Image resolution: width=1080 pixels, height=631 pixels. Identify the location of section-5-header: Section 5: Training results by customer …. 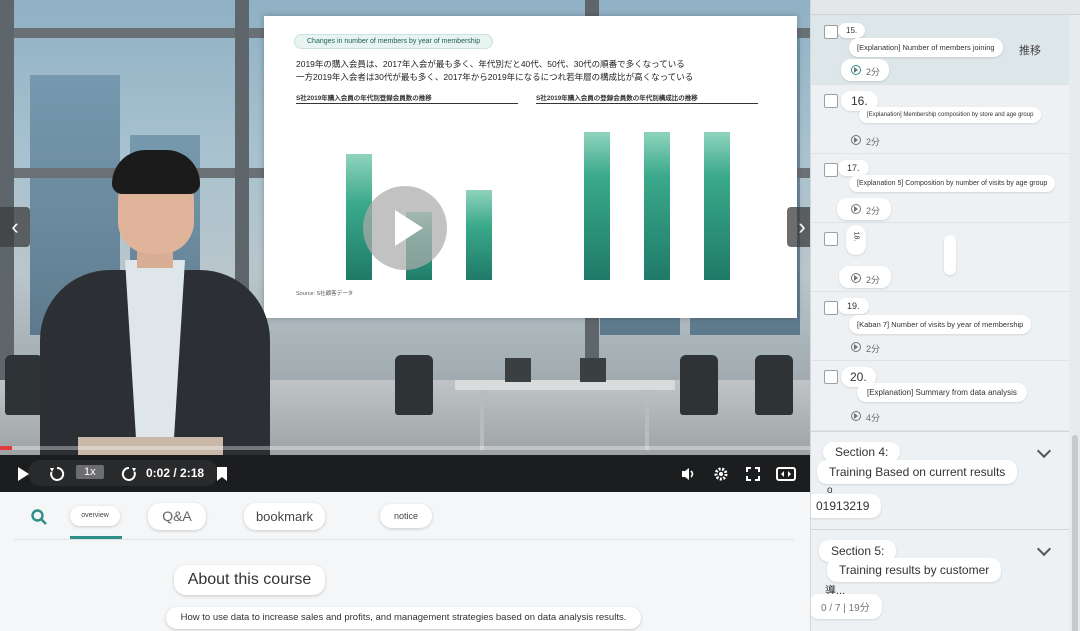
(940, 580).